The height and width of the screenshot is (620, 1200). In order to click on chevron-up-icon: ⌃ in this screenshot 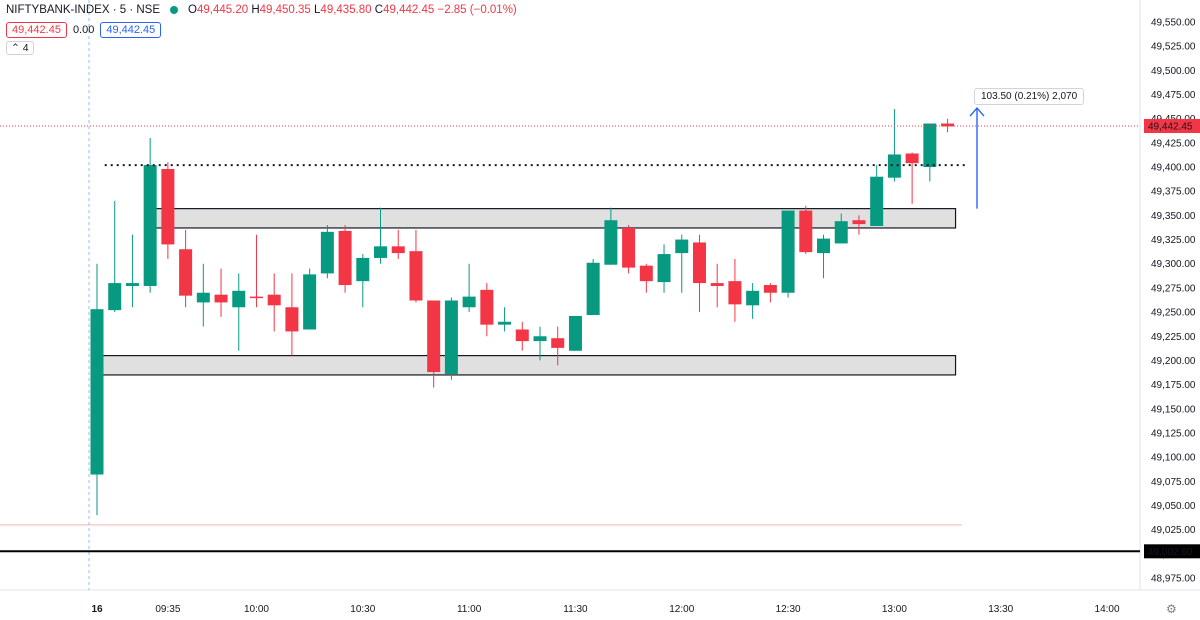, I will do `click(15, 48)`.